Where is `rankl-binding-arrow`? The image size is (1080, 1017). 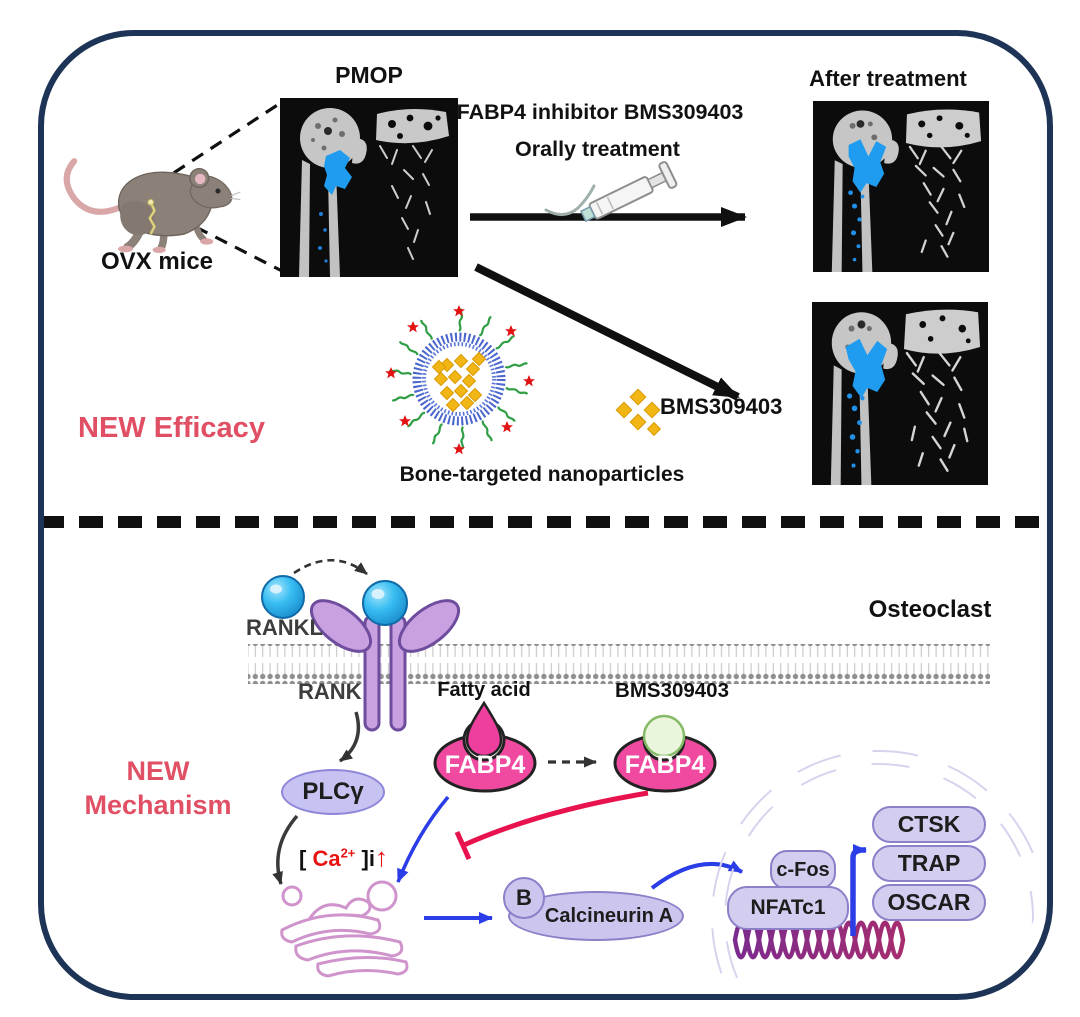
rankl-binding-arrow is located at coordinates (330, 567).